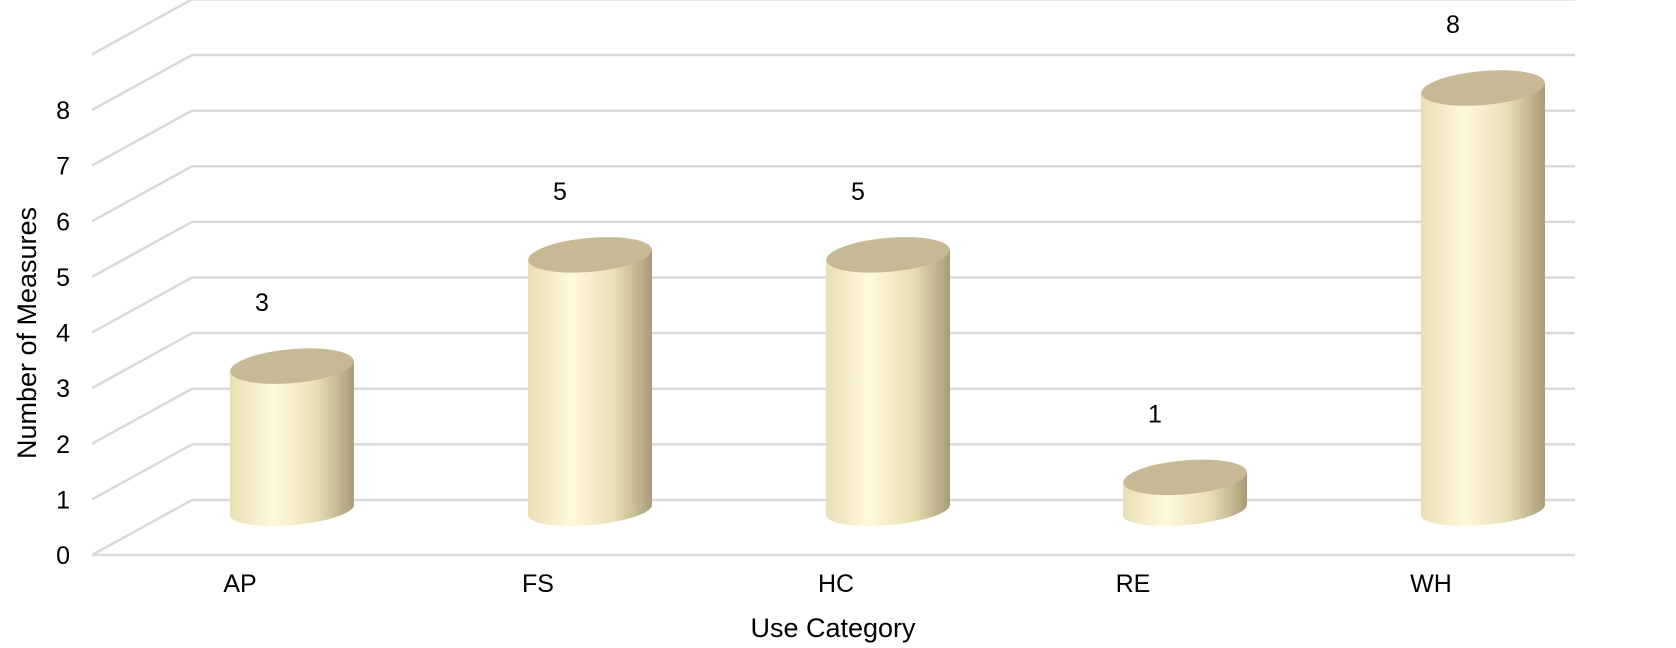  What do you see at coordinates (63, 278) in the screenshot?
I see `y-tick-label: 5` at bounding box center [63, 278].